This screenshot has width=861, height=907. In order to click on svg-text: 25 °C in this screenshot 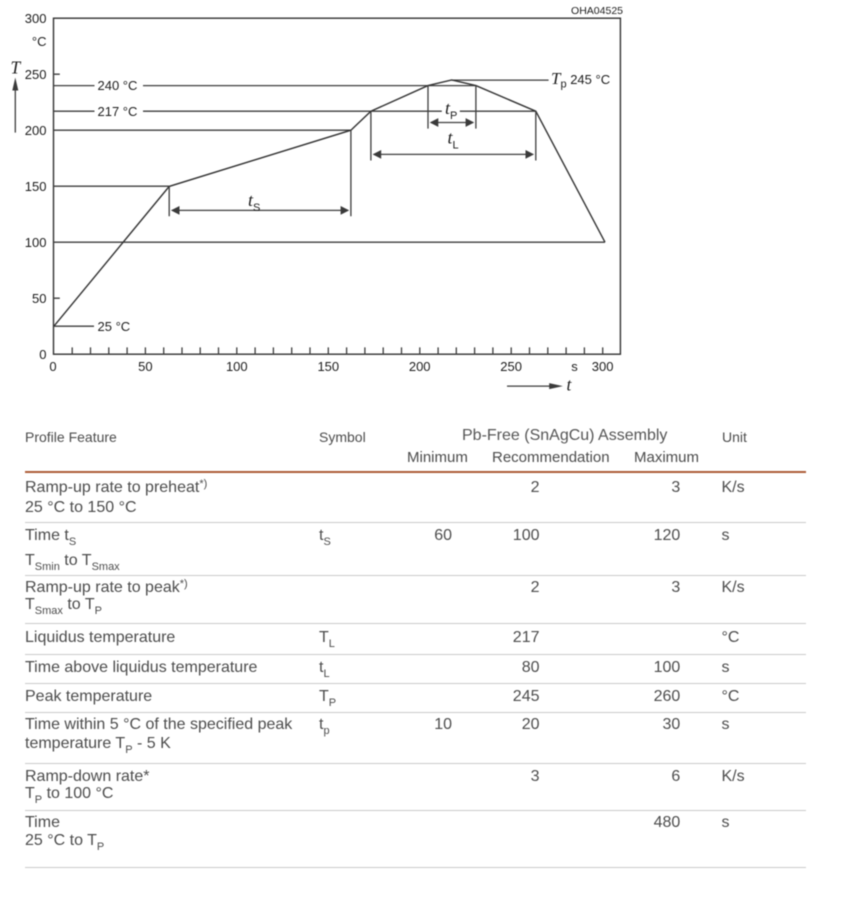, I will do `click(114, 326)`.